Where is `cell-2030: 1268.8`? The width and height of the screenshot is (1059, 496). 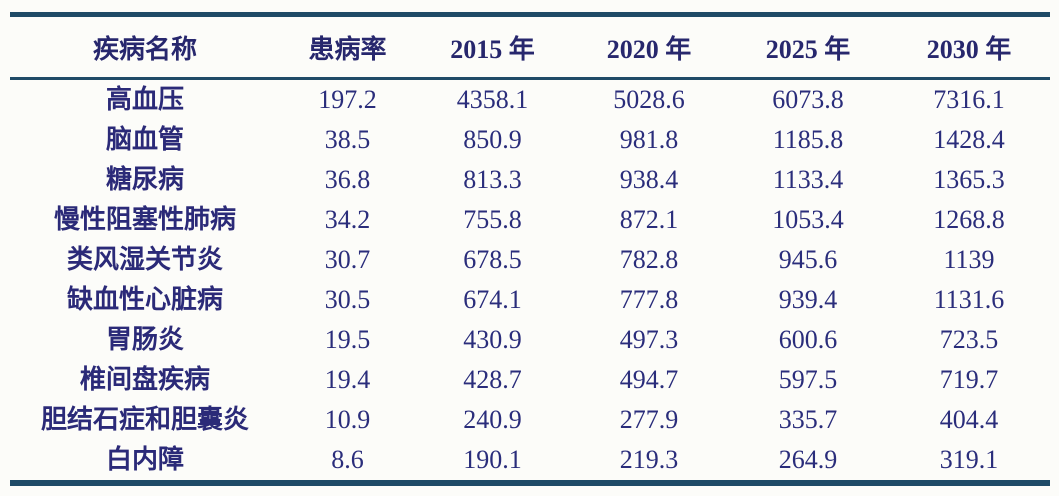 cell-2030: 1268.8 is located at coordinates (969, 219).